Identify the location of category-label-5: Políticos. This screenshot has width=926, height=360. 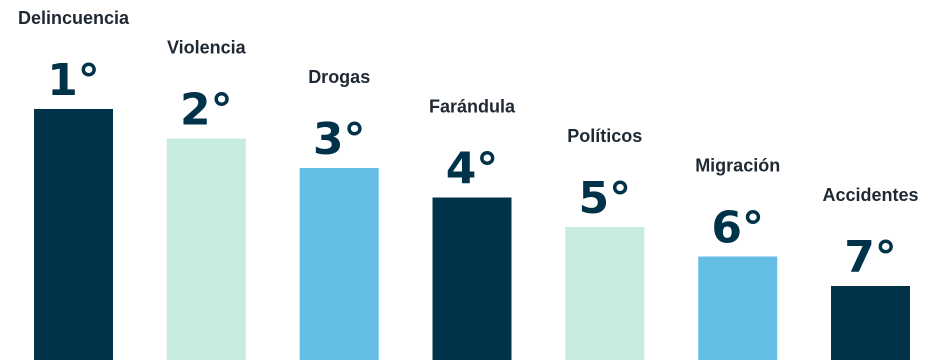
(604, 136).